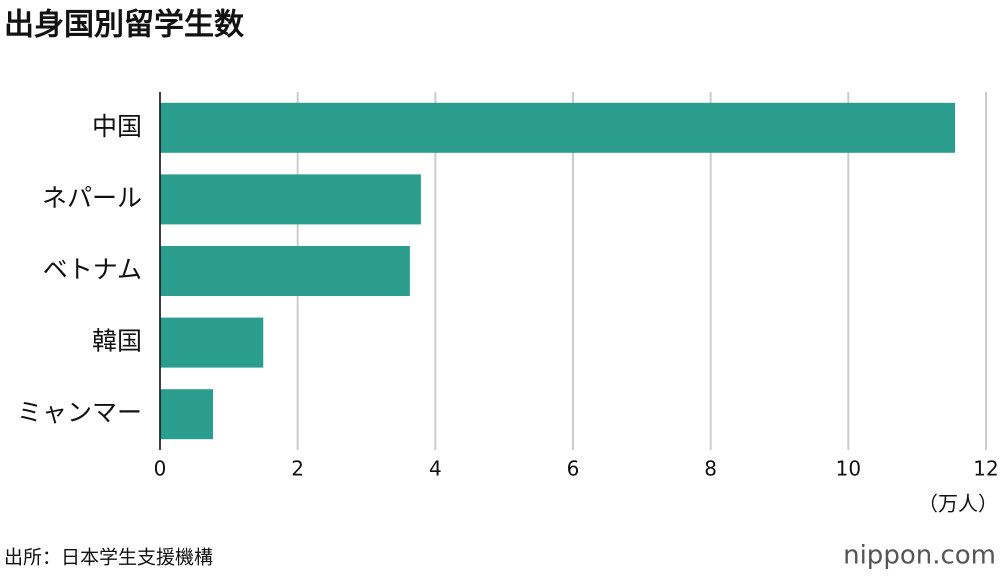 The width and height of the screenshot is (1000, 580). What do you see at coordinates (710, 469) in the screenshot?
I see `x-tick-label: 8` at bounding box center [710, 469].